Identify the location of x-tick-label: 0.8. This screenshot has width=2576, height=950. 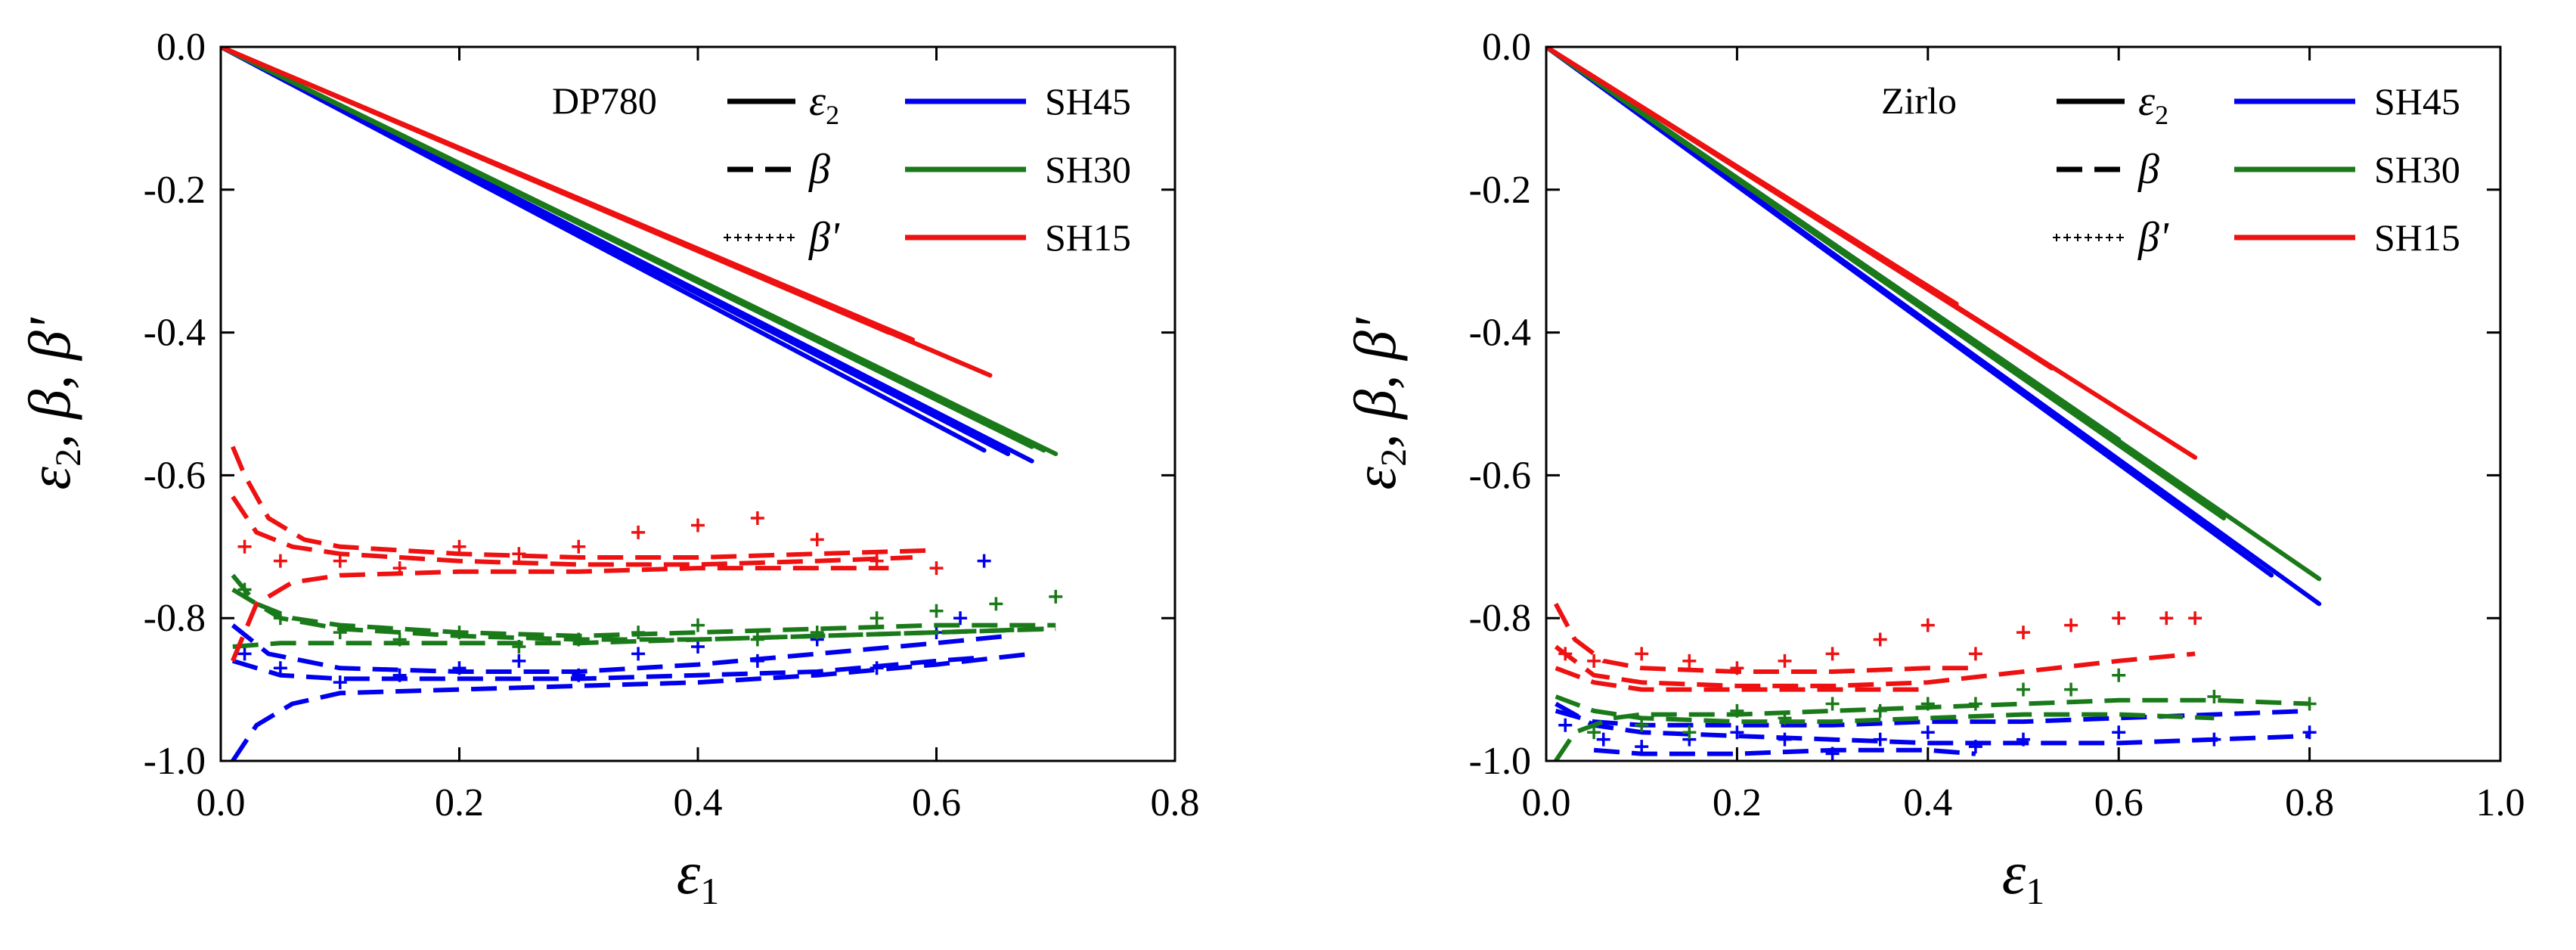
(1175, 802).